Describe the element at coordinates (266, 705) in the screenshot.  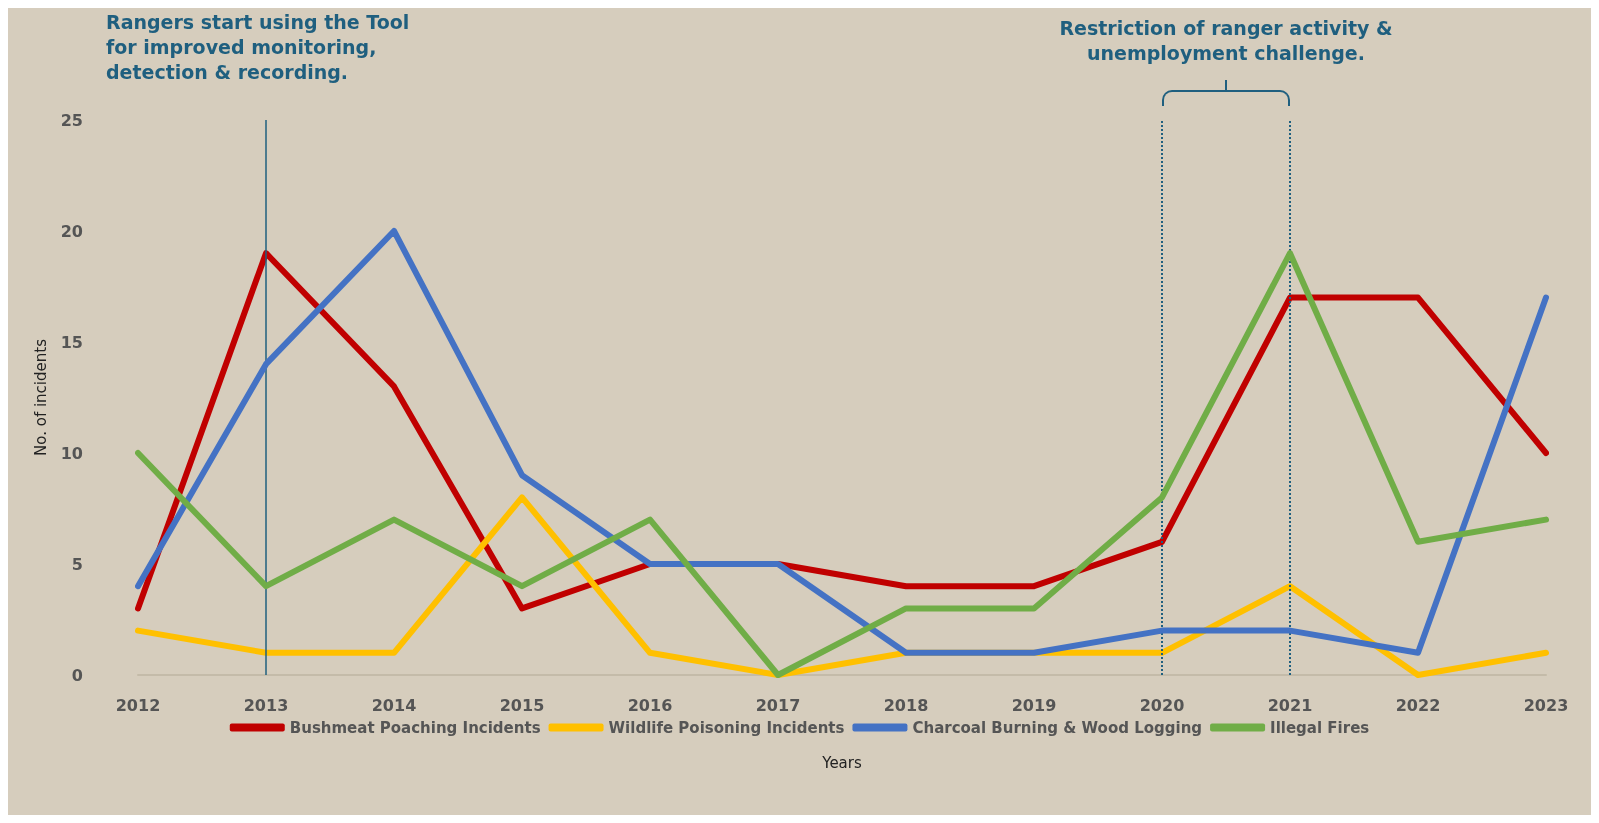
I see `x-tick-label: 2013` at that location.